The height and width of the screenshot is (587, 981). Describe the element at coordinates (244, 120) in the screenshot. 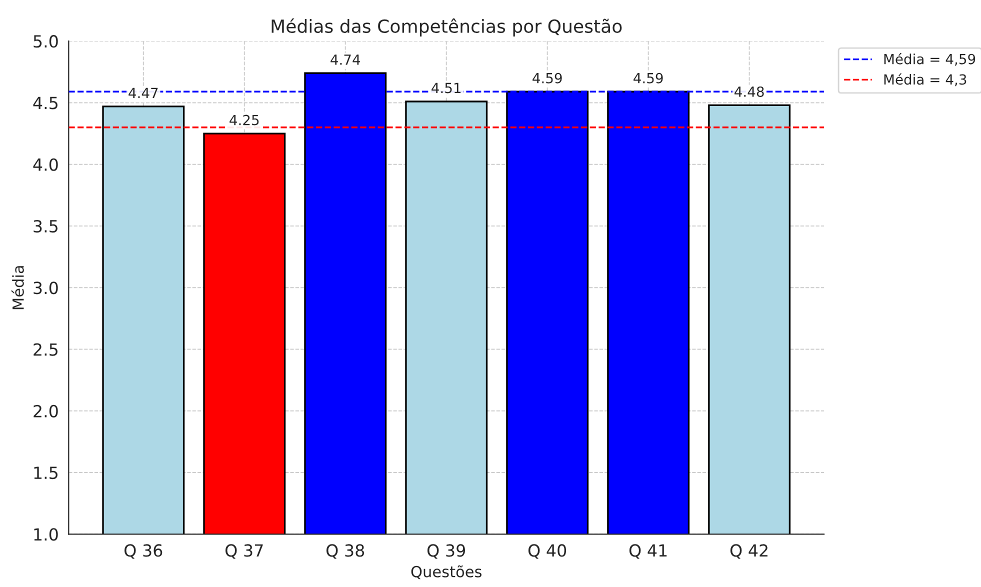

I see `data-label: 4.25` at that location.